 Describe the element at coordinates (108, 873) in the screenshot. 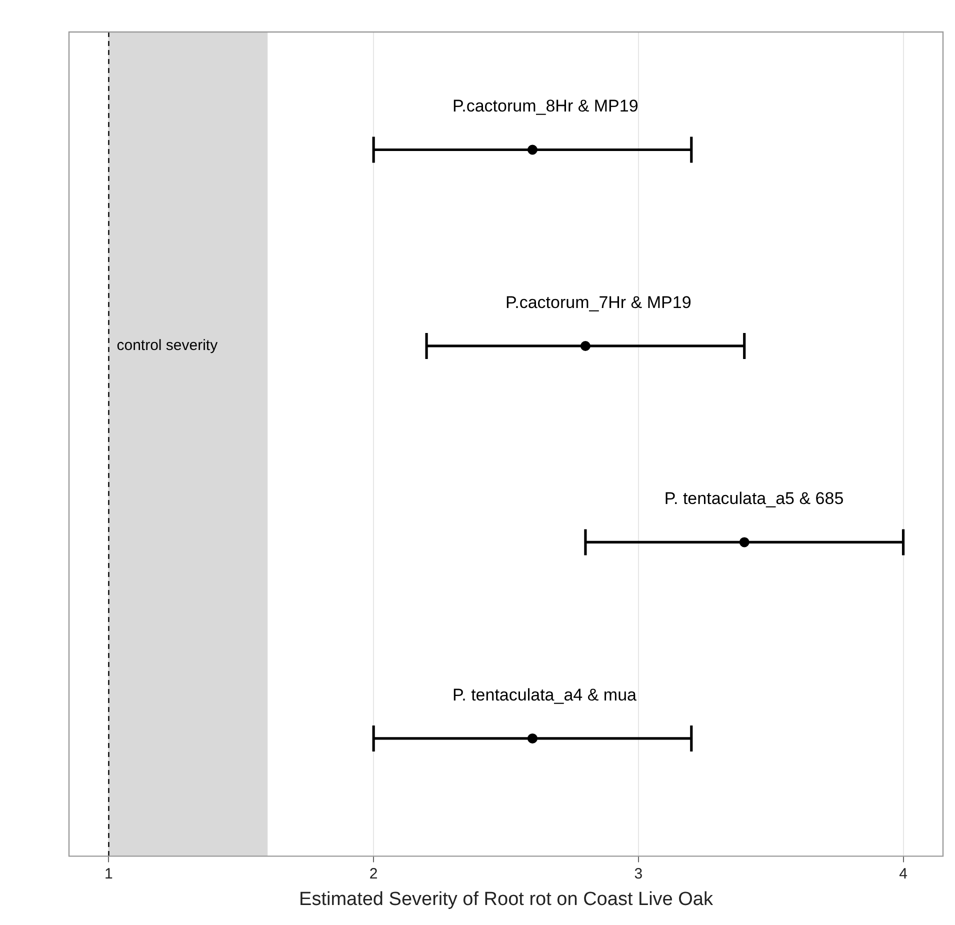

I see `x-tick-label: 1` at that location.